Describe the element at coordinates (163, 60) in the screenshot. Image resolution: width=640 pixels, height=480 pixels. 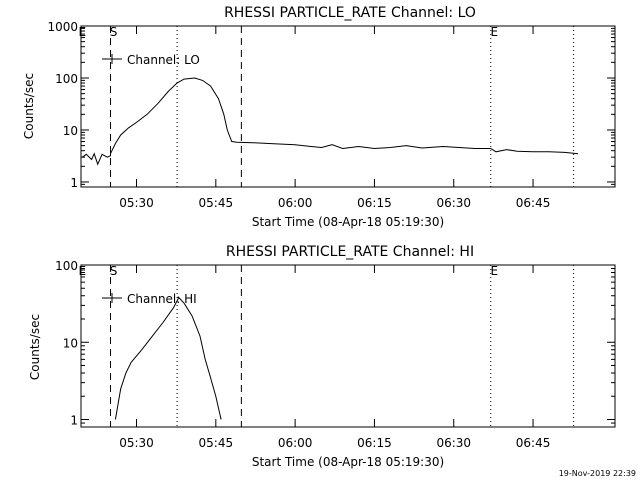
I see `legend-label: Channel: LO` at that location.